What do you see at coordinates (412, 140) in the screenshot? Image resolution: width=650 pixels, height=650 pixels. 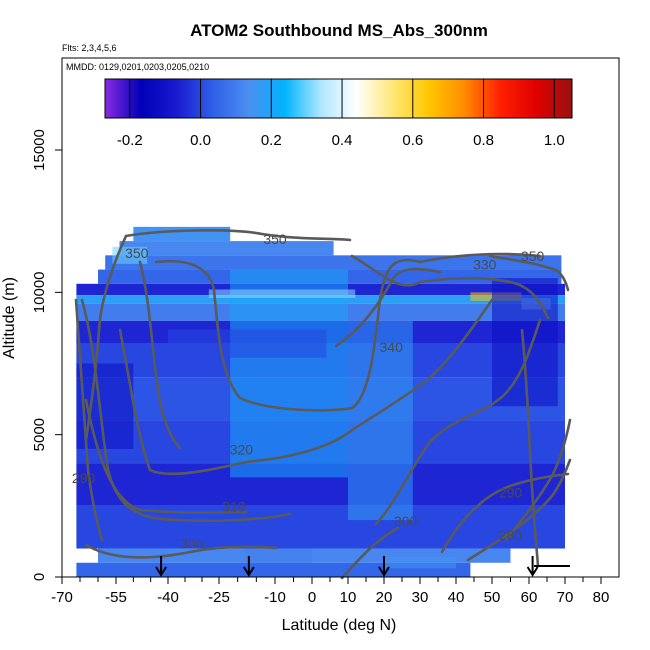 I see `colorbar-tick-label-4: 0.6` at bounding box center [412, 140].